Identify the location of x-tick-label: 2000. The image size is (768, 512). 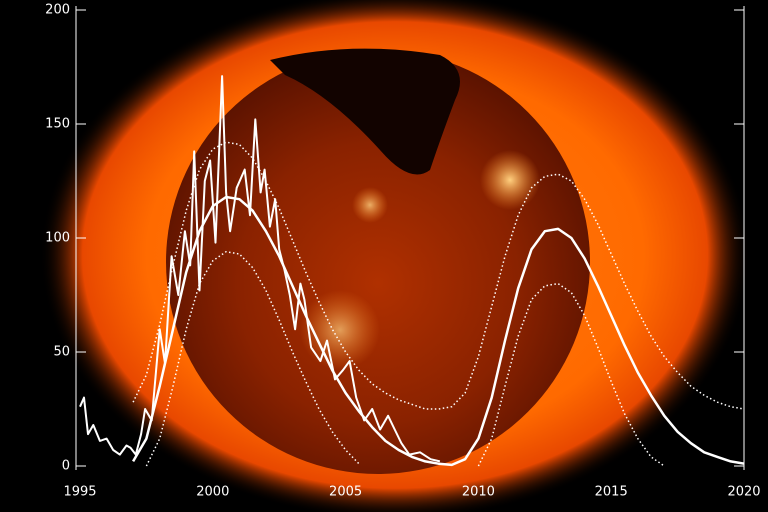
(212, 492).